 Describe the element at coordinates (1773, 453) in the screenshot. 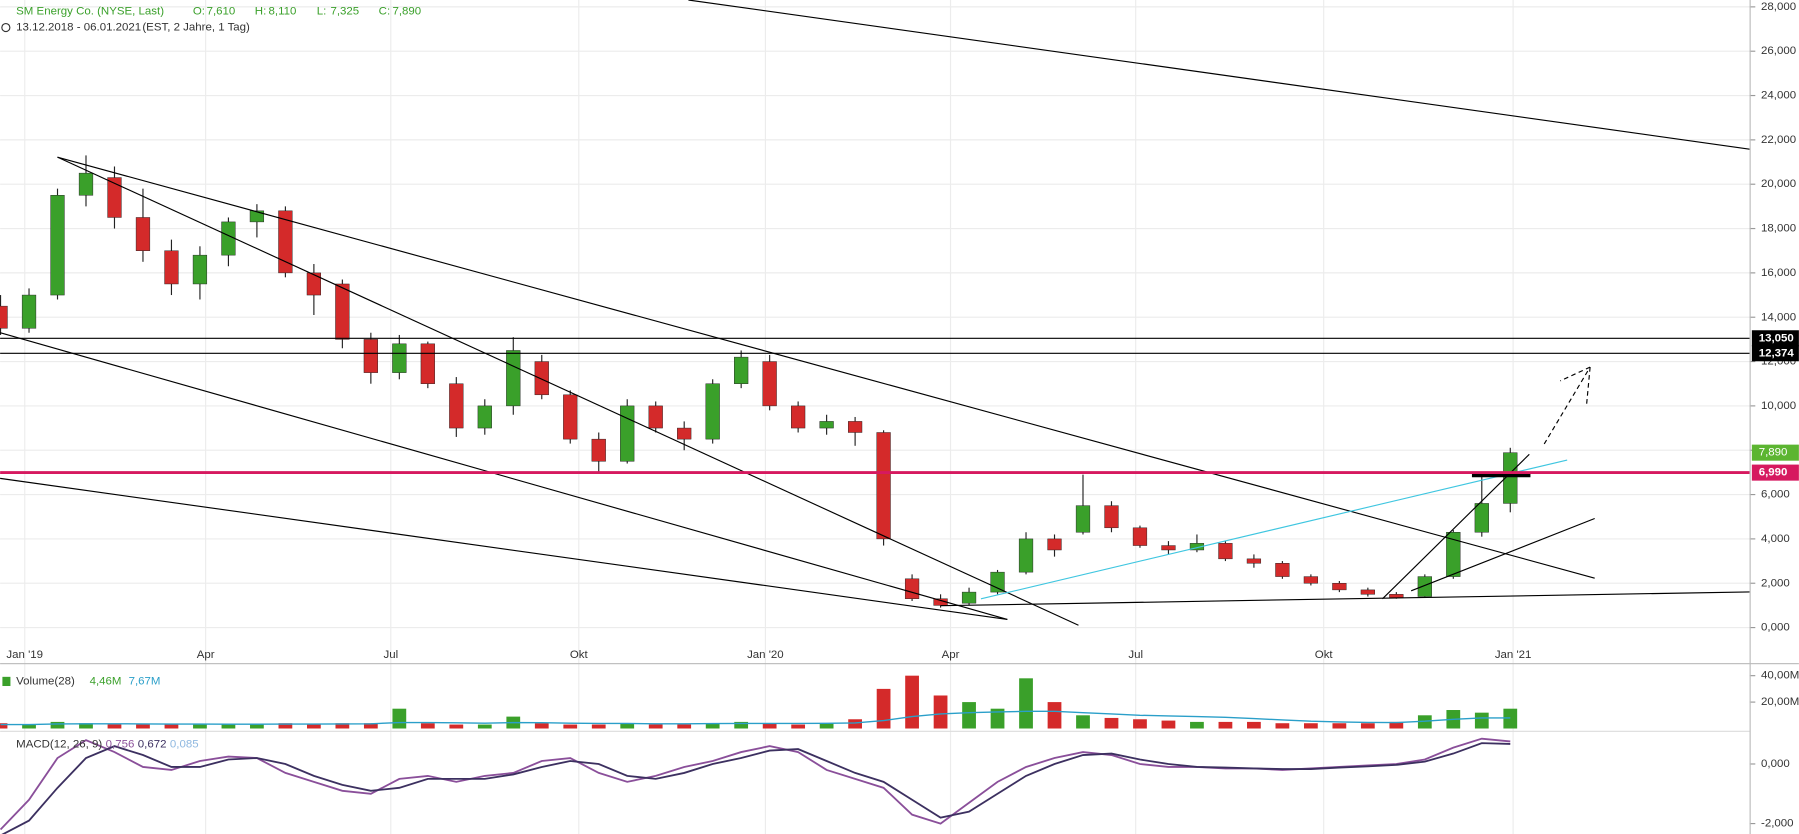

I see `last-price-label: 7,890` at that location.